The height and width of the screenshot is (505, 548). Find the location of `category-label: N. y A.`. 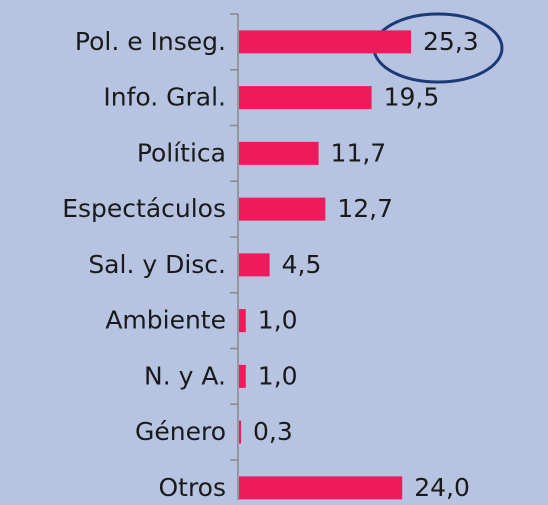

category-label: N. y A. is located at coordinates (185, 375).